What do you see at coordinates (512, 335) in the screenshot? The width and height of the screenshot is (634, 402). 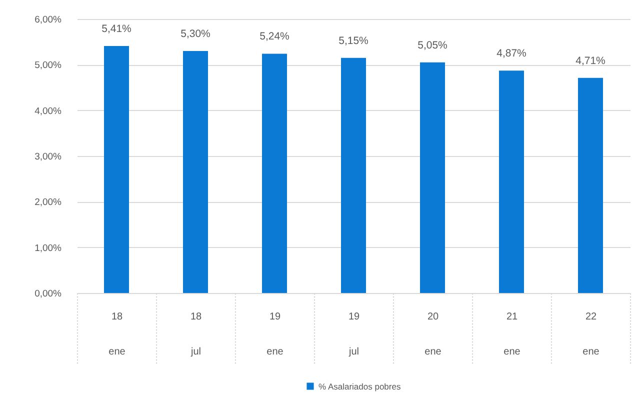 I see `category-label: 21 ene` at bounding box center [512, 335].